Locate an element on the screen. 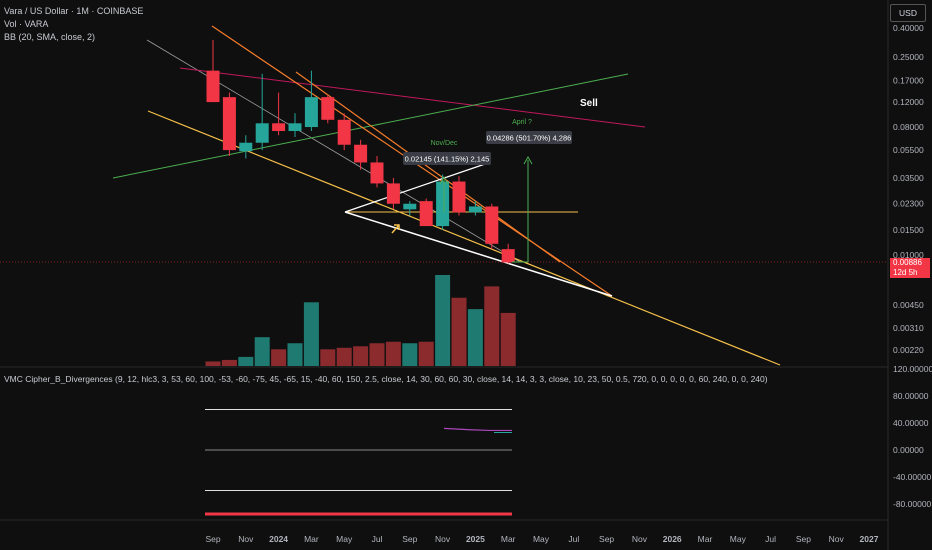  time-tick-label: 2024 is located at coordinates (278, 539).